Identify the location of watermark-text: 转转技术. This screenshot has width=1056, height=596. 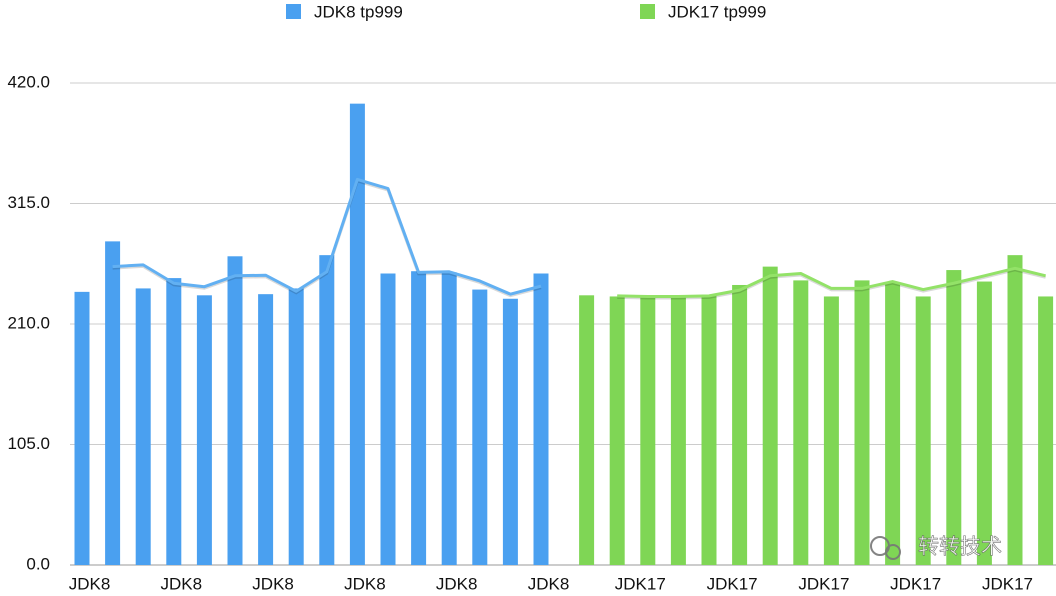
(960, 547).